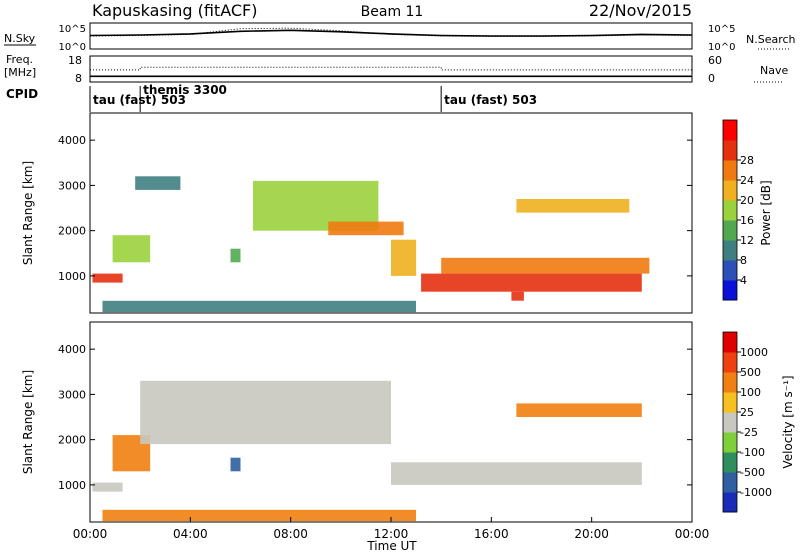  I want to click on noise-ytick-top: 10^5, so click(72, 29).